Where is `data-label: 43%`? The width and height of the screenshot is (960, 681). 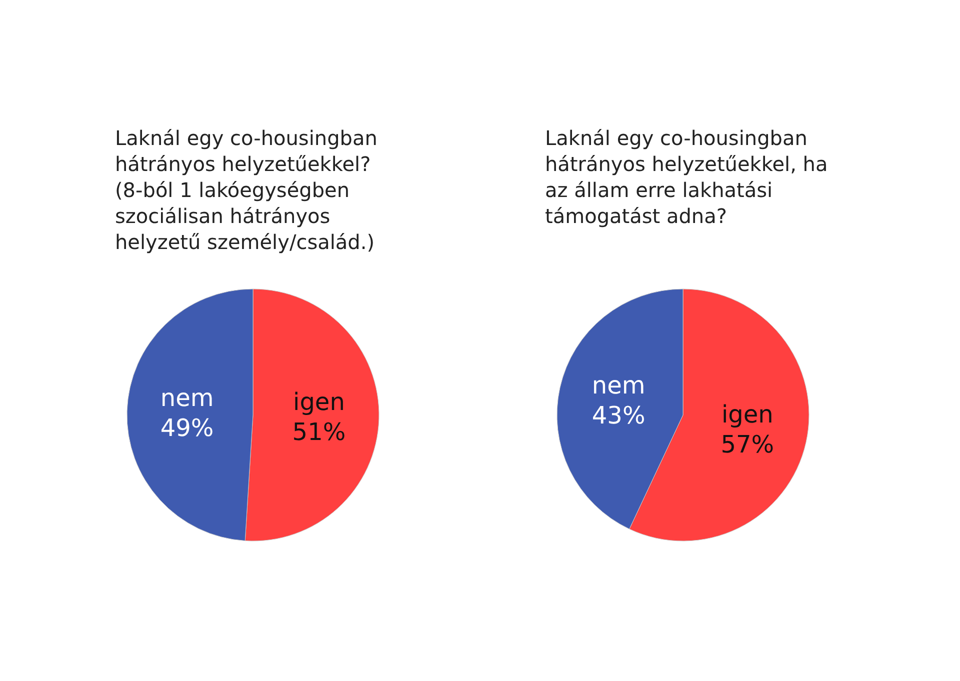 data-label: 43% is located at coordinates (619, 416).